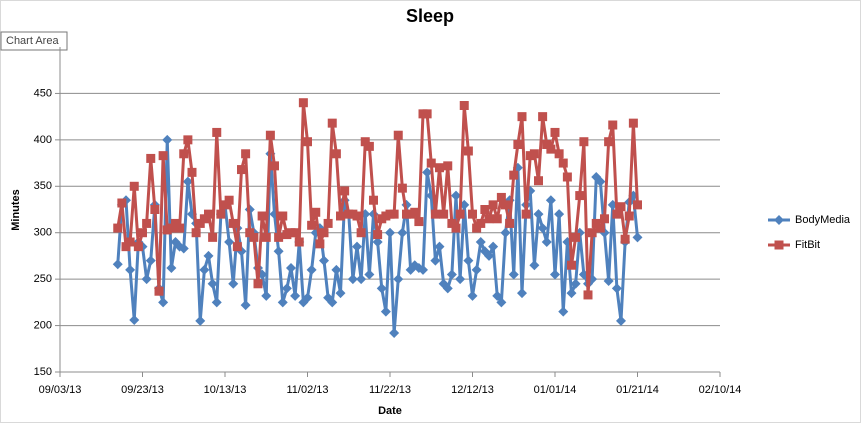 This screenshot has height=423, width=861. Describe the element at coordinates (43, 233) in the screenshot. I see `y-tick-label: 300` at that location.